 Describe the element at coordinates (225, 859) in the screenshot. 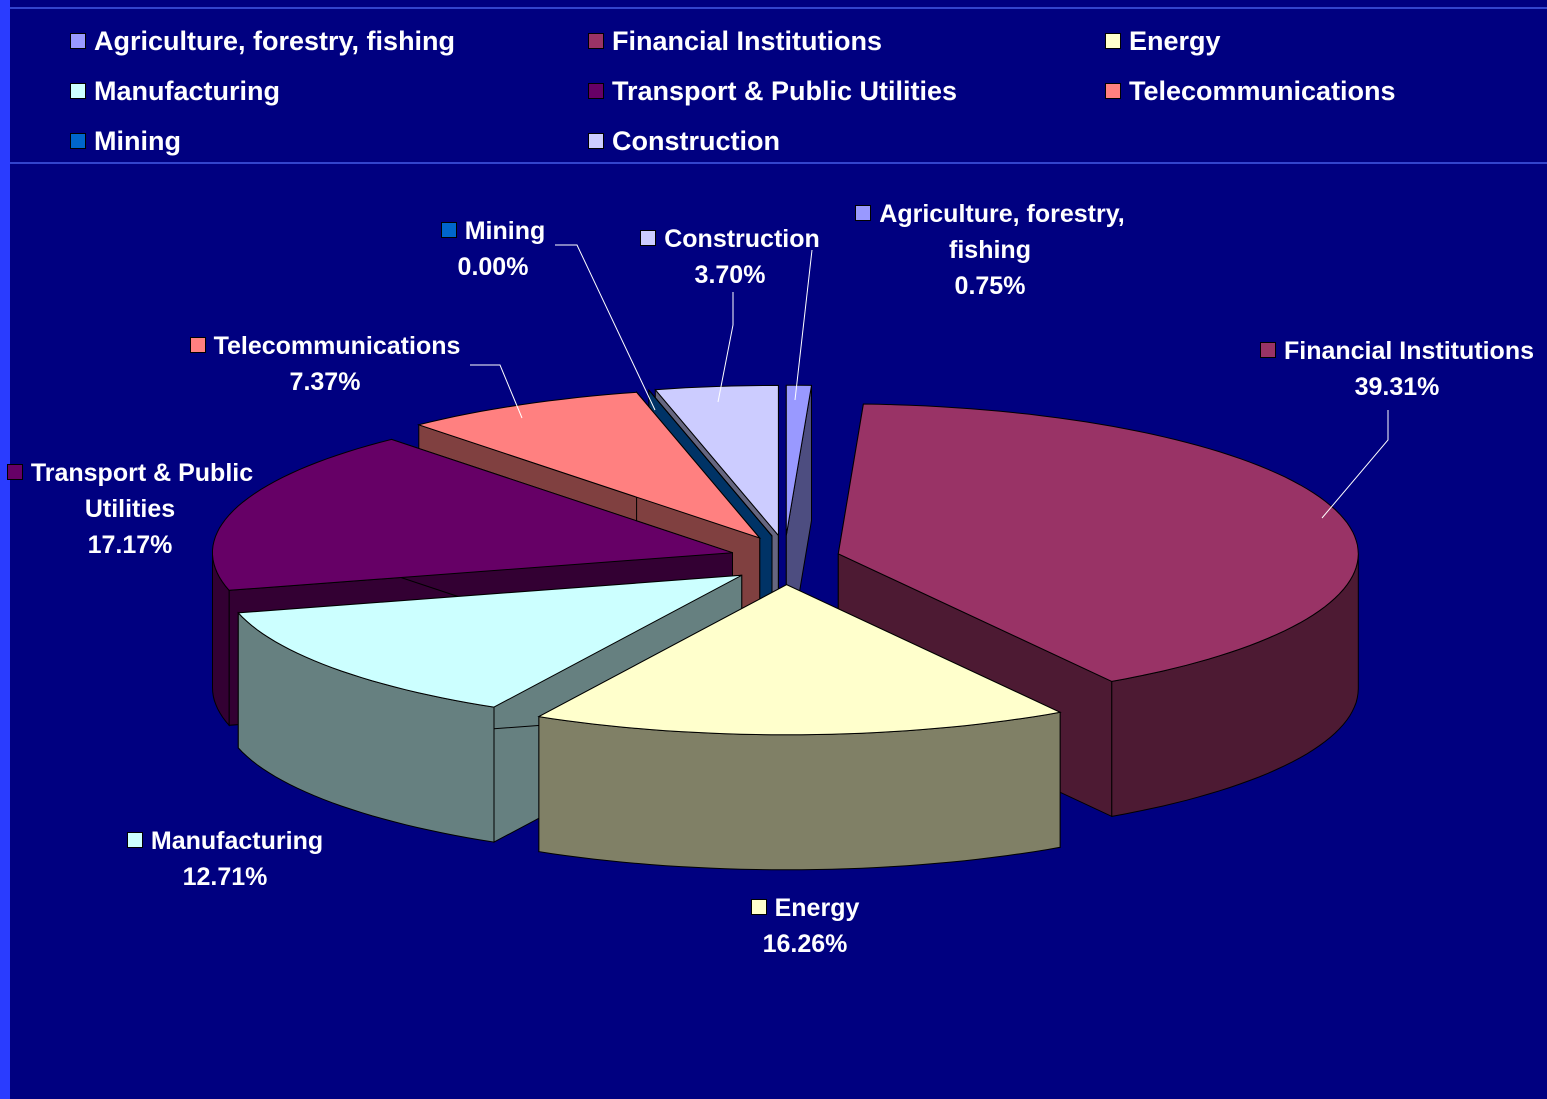

I see `data-label: Manufacturing 12.71%` at that location.